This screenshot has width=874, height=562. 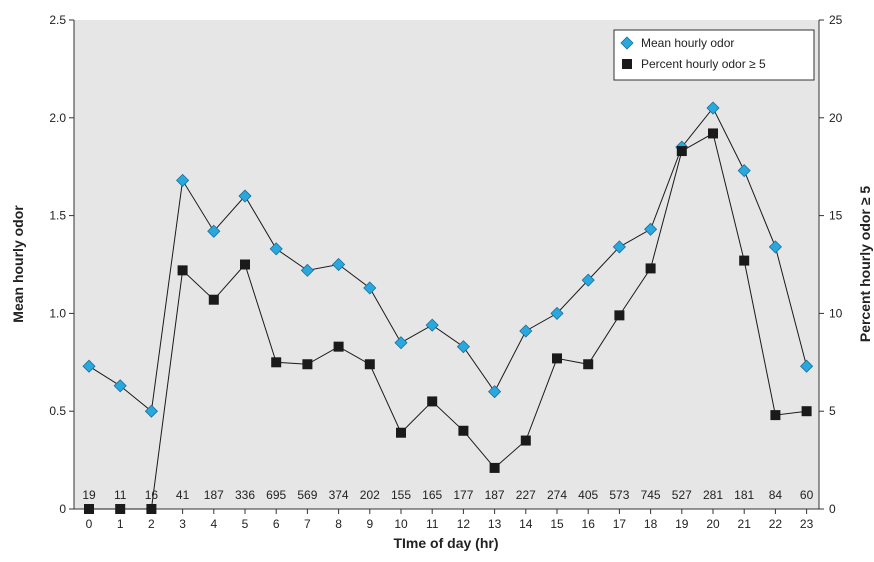 What do you see at coordinates (57, 411) in the screenshot?
I see `y-tick-label: 0.5` at bounding box center [57, 411].